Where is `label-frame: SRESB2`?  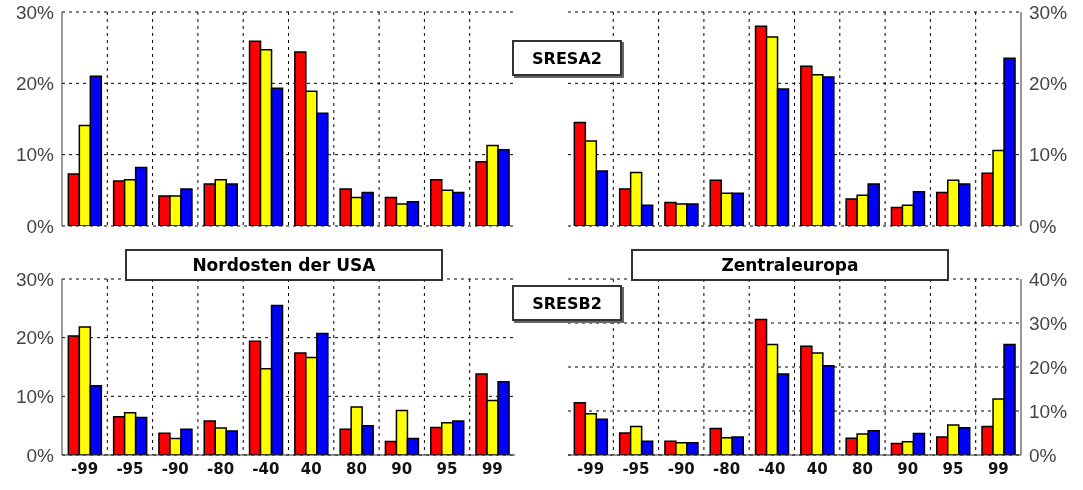
label-frame: SRESB2 is located at coordinates (567, 303).